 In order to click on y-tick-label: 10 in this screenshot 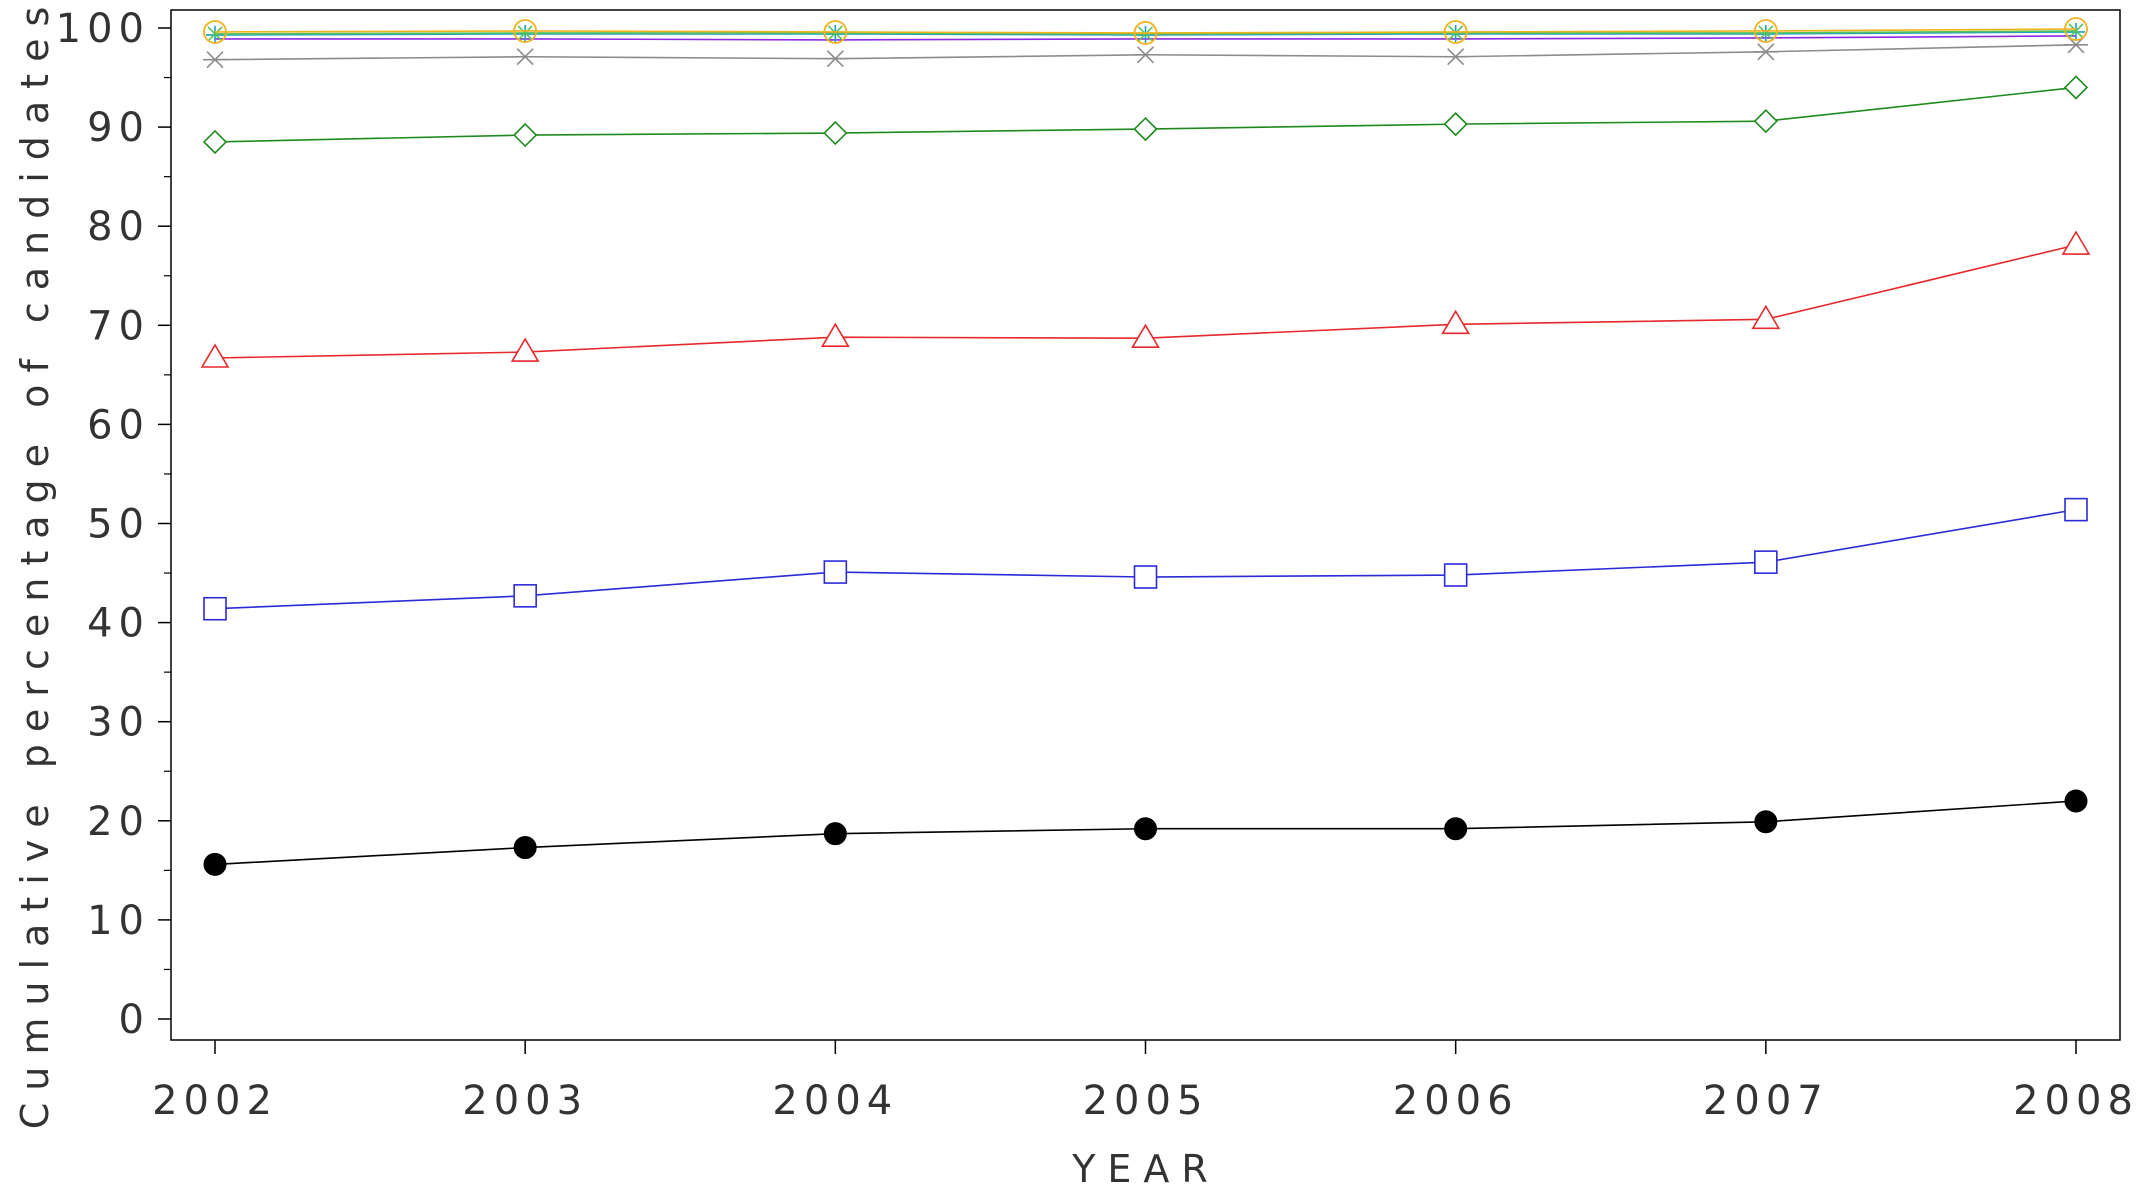, I will do `click(118, 921)`.